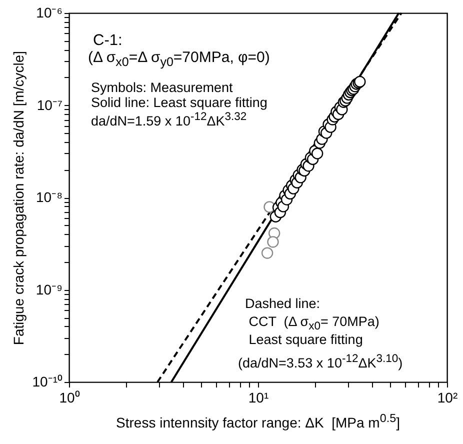  Describe the element at coordinates (320, 361) in the screenshot. I see `annotation: (da/dN=3.53 x 10$^{-12}$ΔK$^{3.10}$)` at that location.